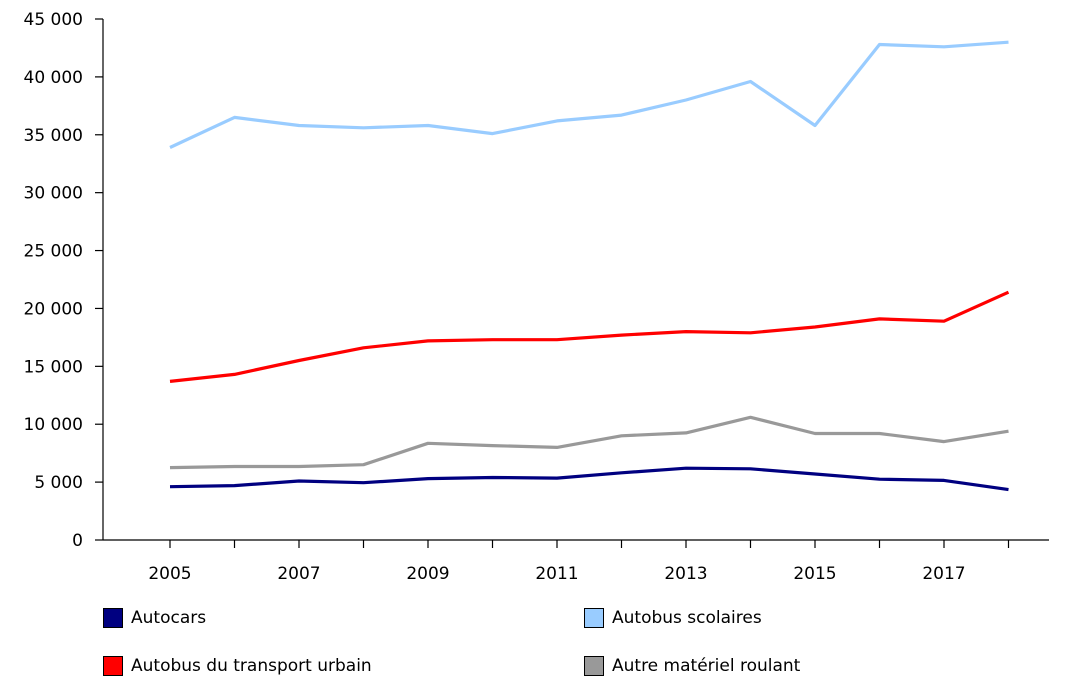  What do you see at coordinates (53, 367) in the screenshot?
I see `y-tick-label: 15 000` at bounding box center [53, 367].